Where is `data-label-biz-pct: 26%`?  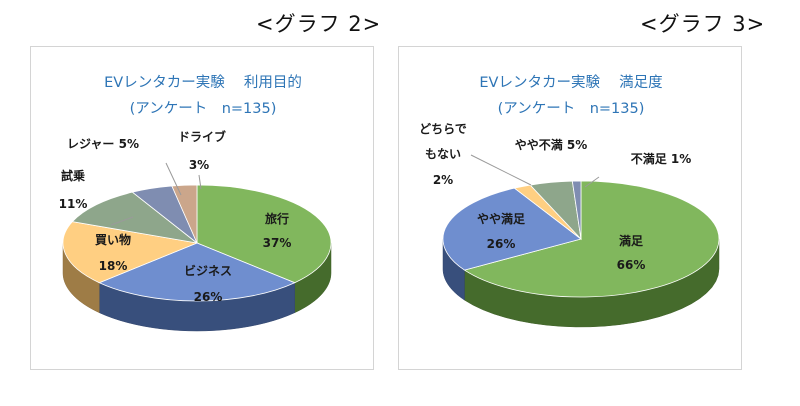
data-label-biz-pct: 26% is located at coordinates (208, 297).